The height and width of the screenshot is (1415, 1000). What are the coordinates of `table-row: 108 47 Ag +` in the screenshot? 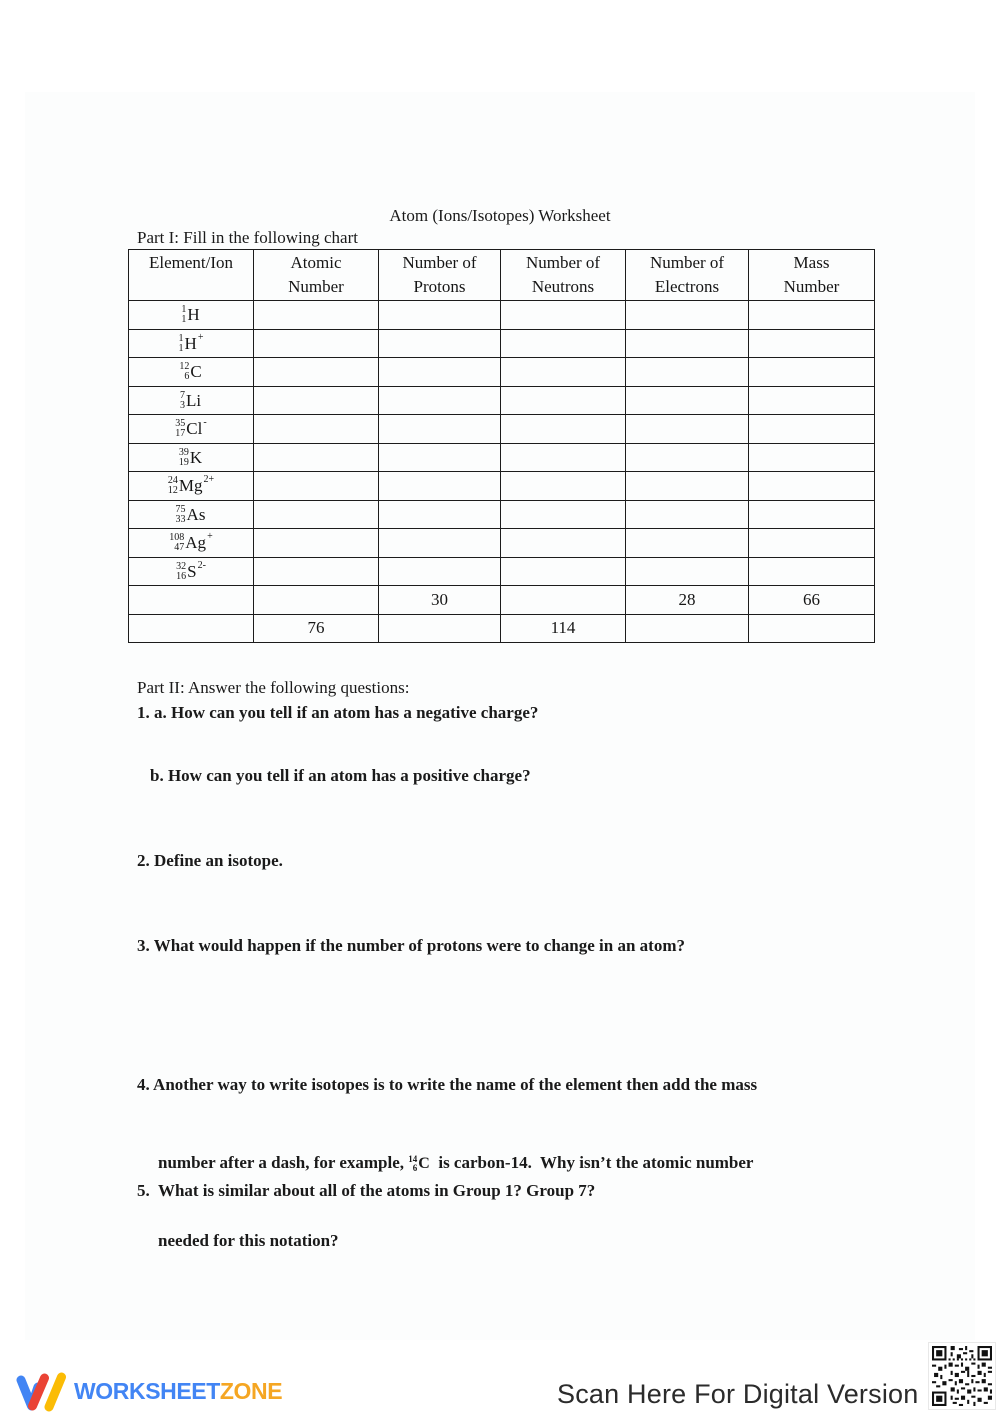 It's located at (501, 543).